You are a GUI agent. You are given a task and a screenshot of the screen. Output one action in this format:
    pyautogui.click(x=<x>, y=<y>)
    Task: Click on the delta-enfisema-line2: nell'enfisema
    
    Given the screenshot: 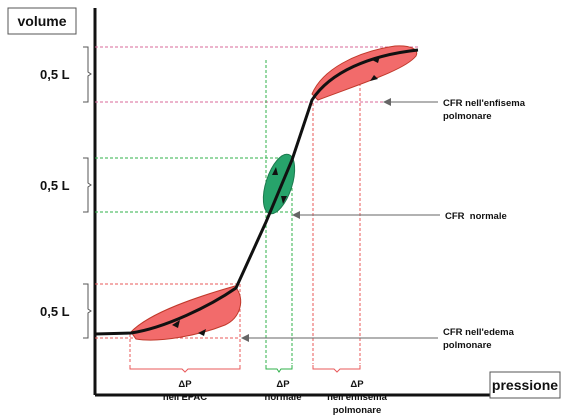 What is the action you would take?
    pyautogui.click(x=357, y=397)
    